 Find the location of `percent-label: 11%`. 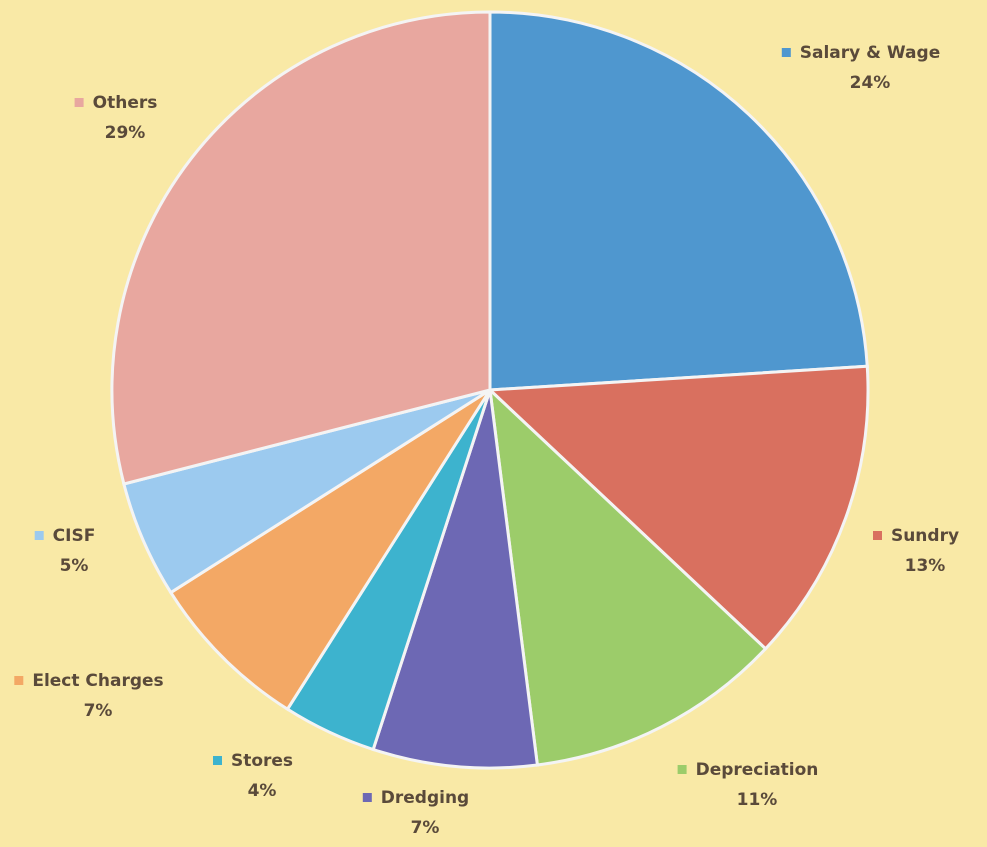

percent-label: 11% is located at coordinates (757, 800).